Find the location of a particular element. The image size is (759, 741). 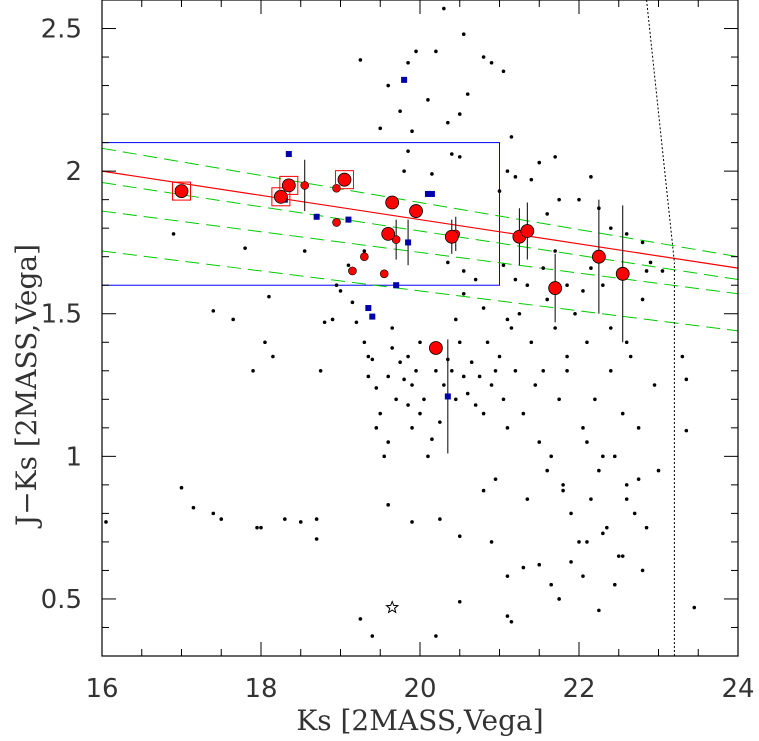

x-tick-label: 18 is located at coordinates (260, 689).